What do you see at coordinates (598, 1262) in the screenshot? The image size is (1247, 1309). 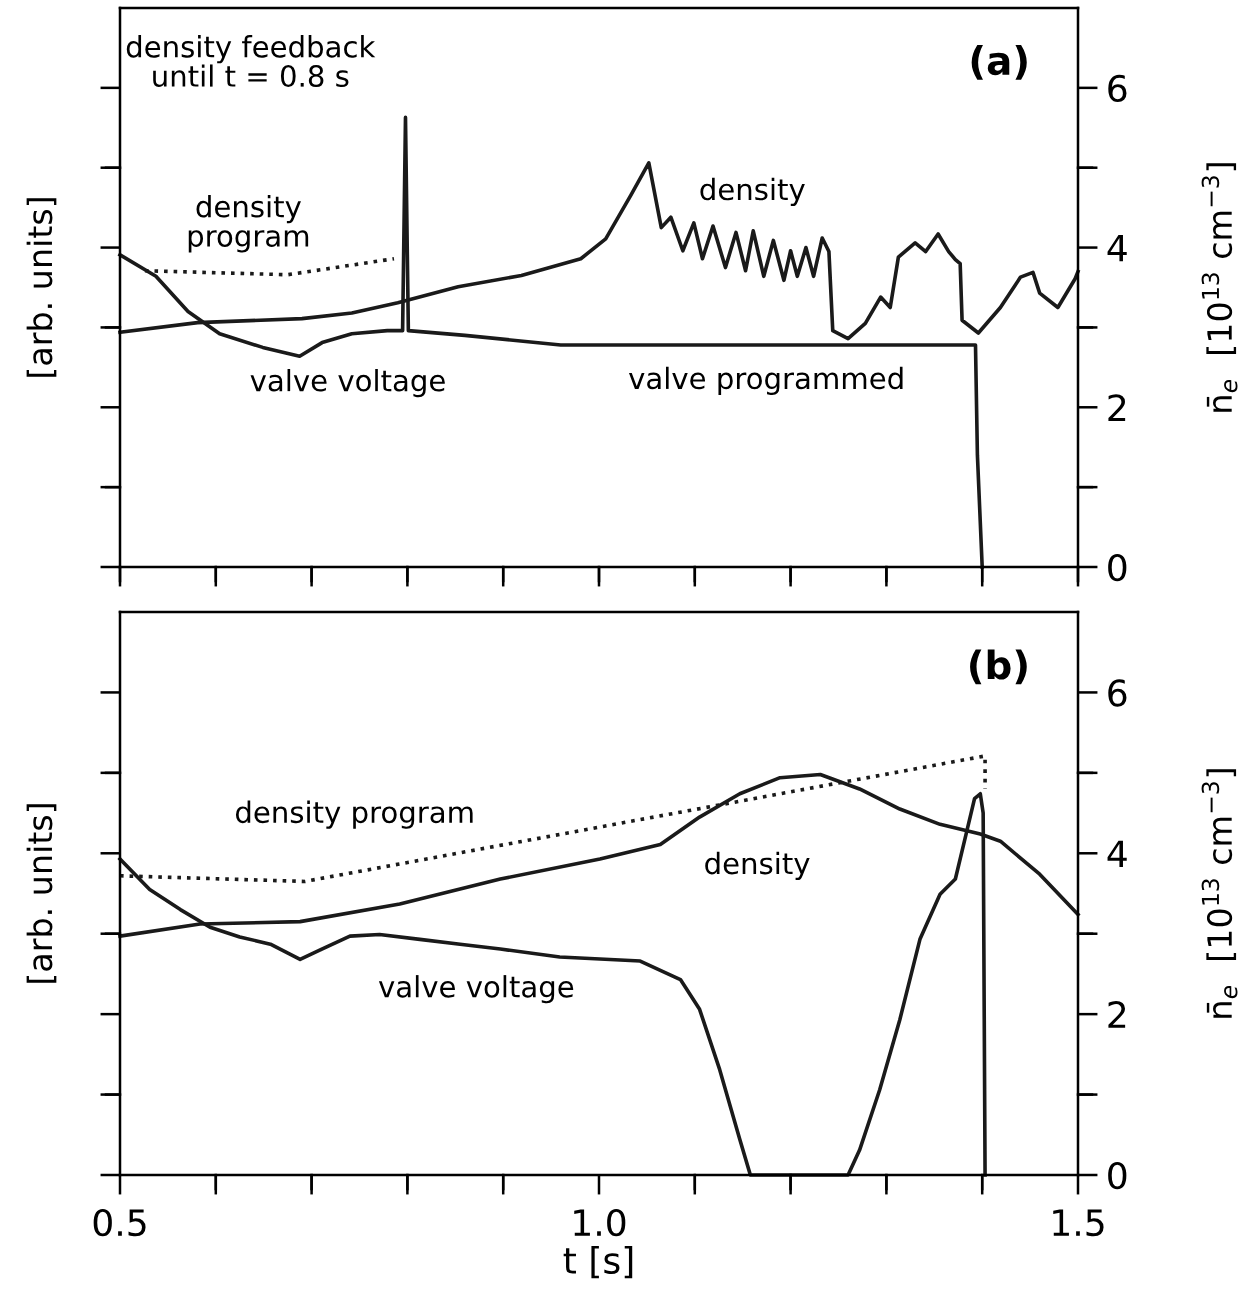 I see `x-axis-title: t [s]` at bounding box center [598, 1262].